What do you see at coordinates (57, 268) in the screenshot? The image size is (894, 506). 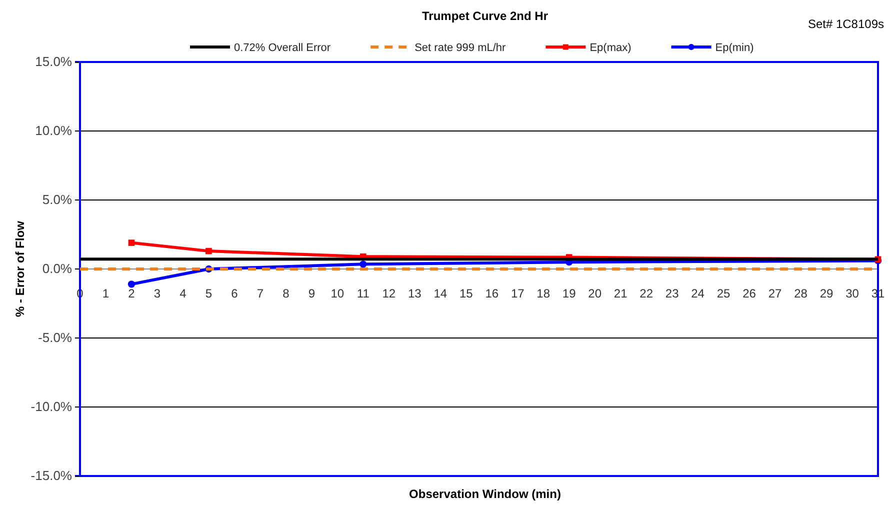 I see `y-tick-label: 0.0%` at bounding box center [57, 268].